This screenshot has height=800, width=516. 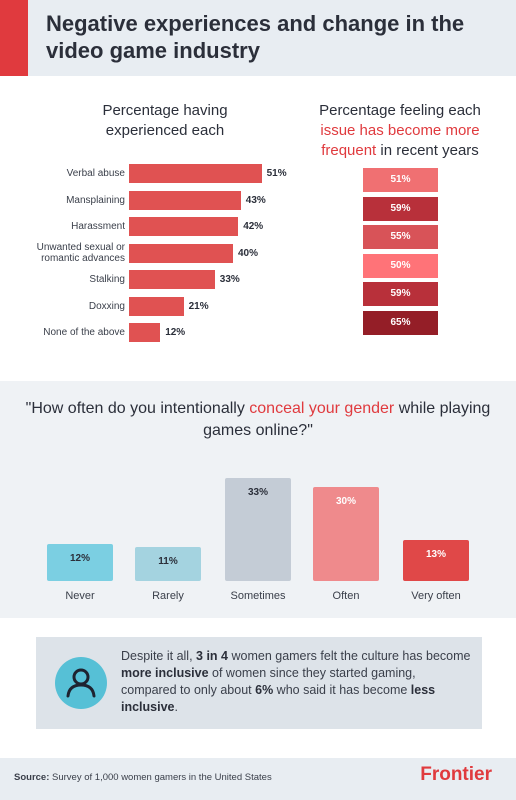 I want to click on bar-label: Verbal abuse, so click(x=95, y=173).